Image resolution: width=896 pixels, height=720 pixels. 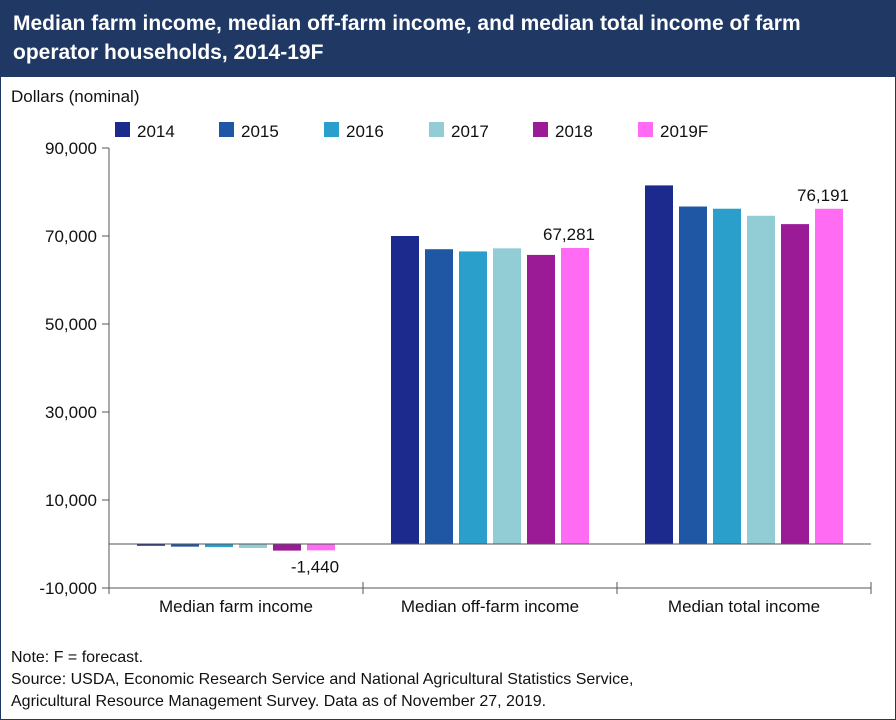 I want to click on y-tick-label: 30,000, so click(x=71, y=412).